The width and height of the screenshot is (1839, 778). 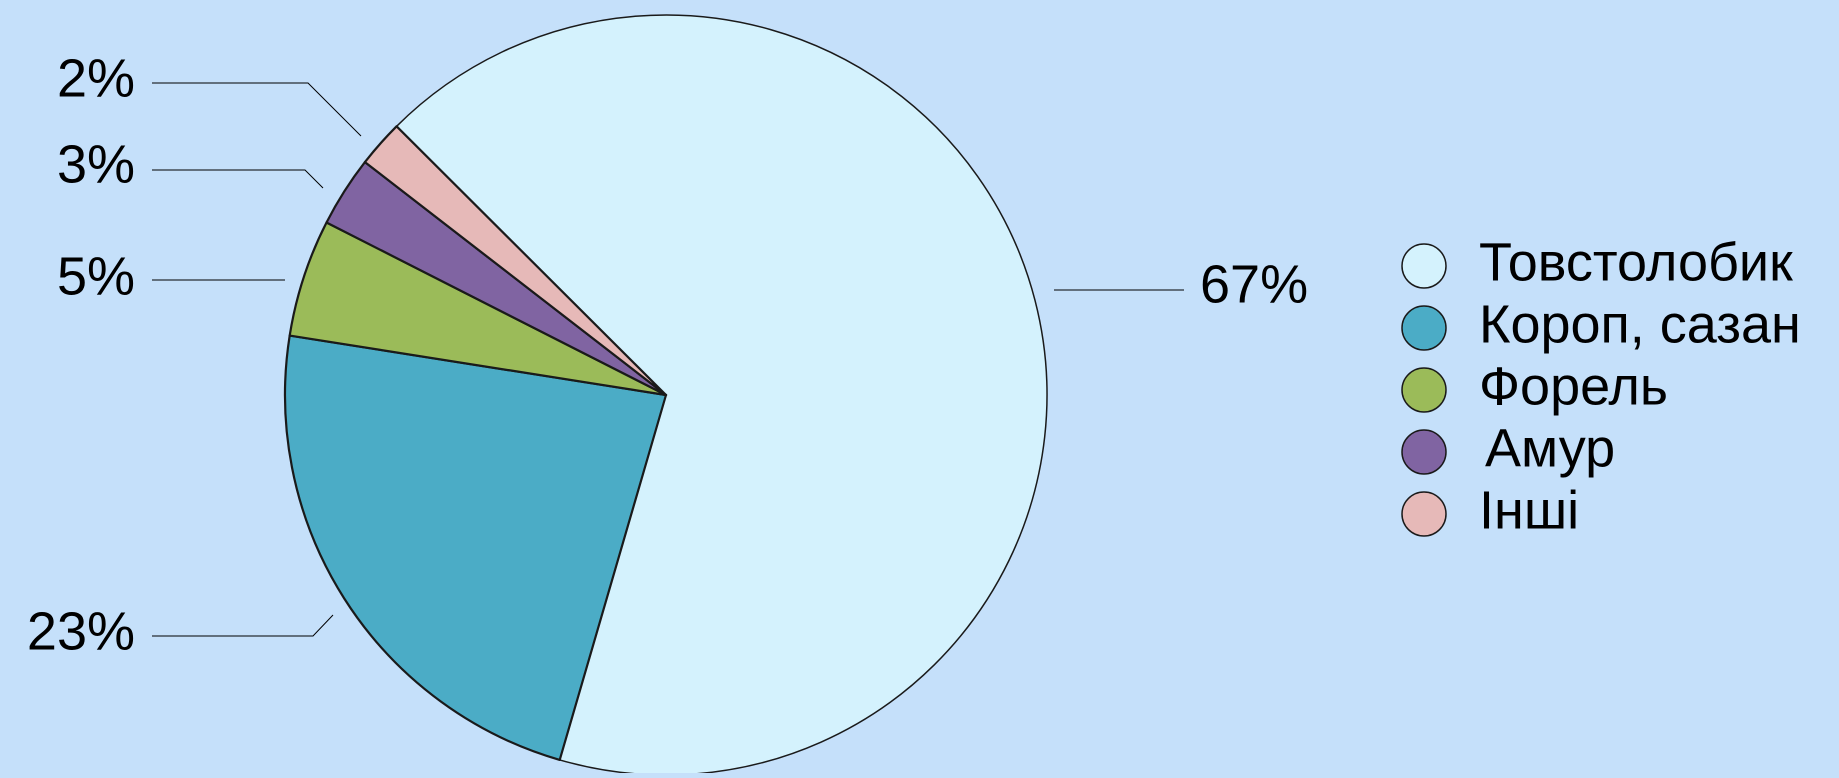 What do you see at coordinates (96, 78) in the screenshot?
I see `data-label-5: 2%` at bounding box center [96, 78].